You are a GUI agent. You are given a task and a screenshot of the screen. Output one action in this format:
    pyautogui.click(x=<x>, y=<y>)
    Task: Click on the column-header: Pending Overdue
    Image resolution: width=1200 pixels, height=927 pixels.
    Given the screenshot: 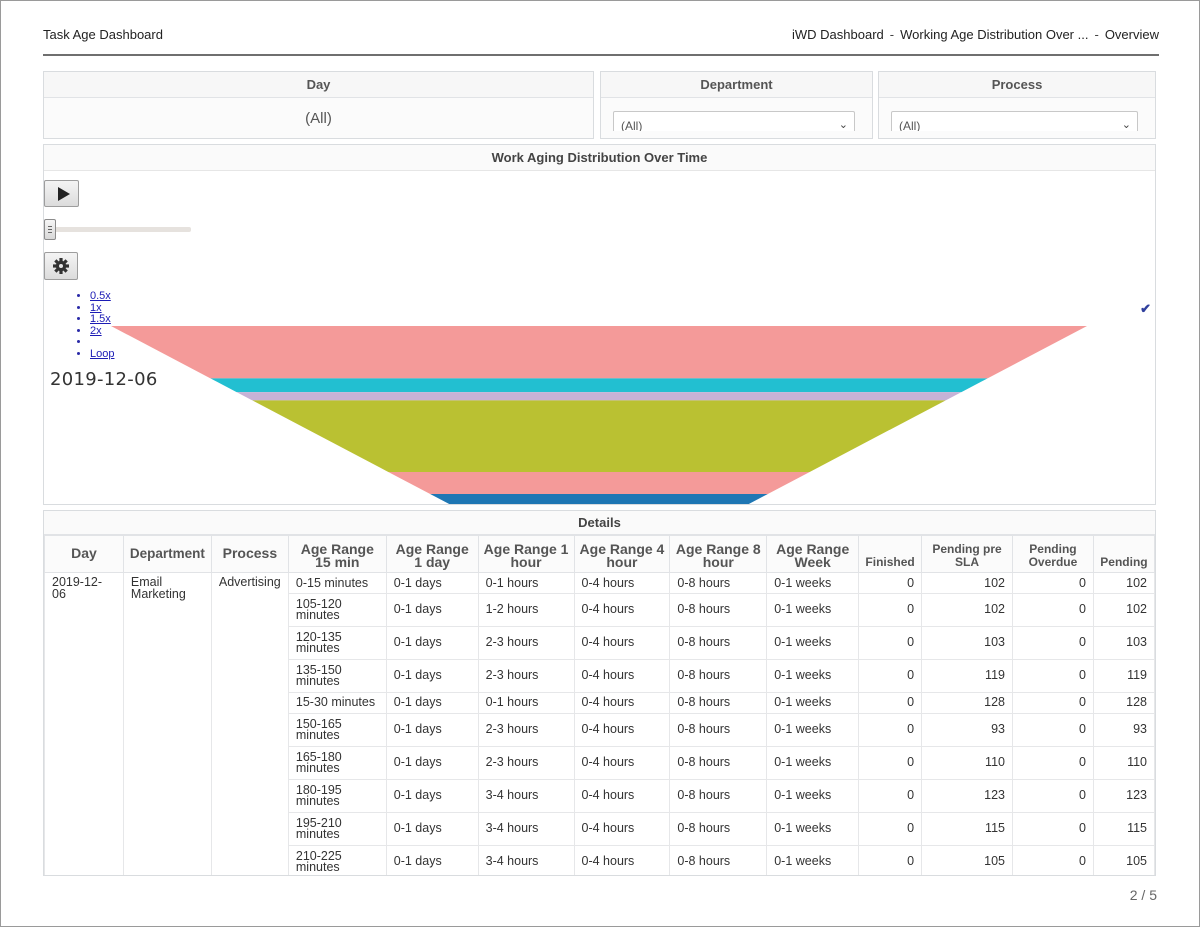 What is the action you would take?
    pyautogui.click(x=1052, y=554)
    